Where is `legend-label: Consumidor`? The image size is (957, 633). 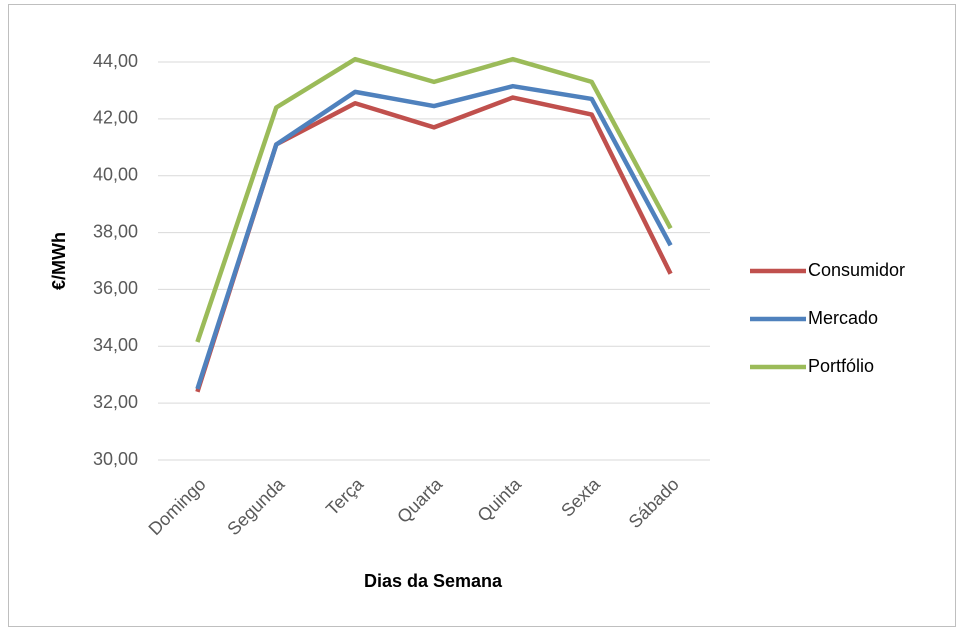
legend-label: Consumidor is located at coordinates (856, 270).